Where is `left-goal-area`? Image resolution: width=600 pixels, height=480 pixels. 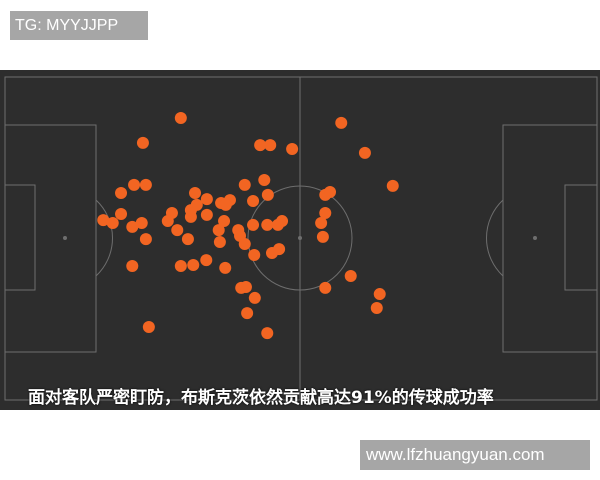
left-goal-area is located at coordinates (20, 237).